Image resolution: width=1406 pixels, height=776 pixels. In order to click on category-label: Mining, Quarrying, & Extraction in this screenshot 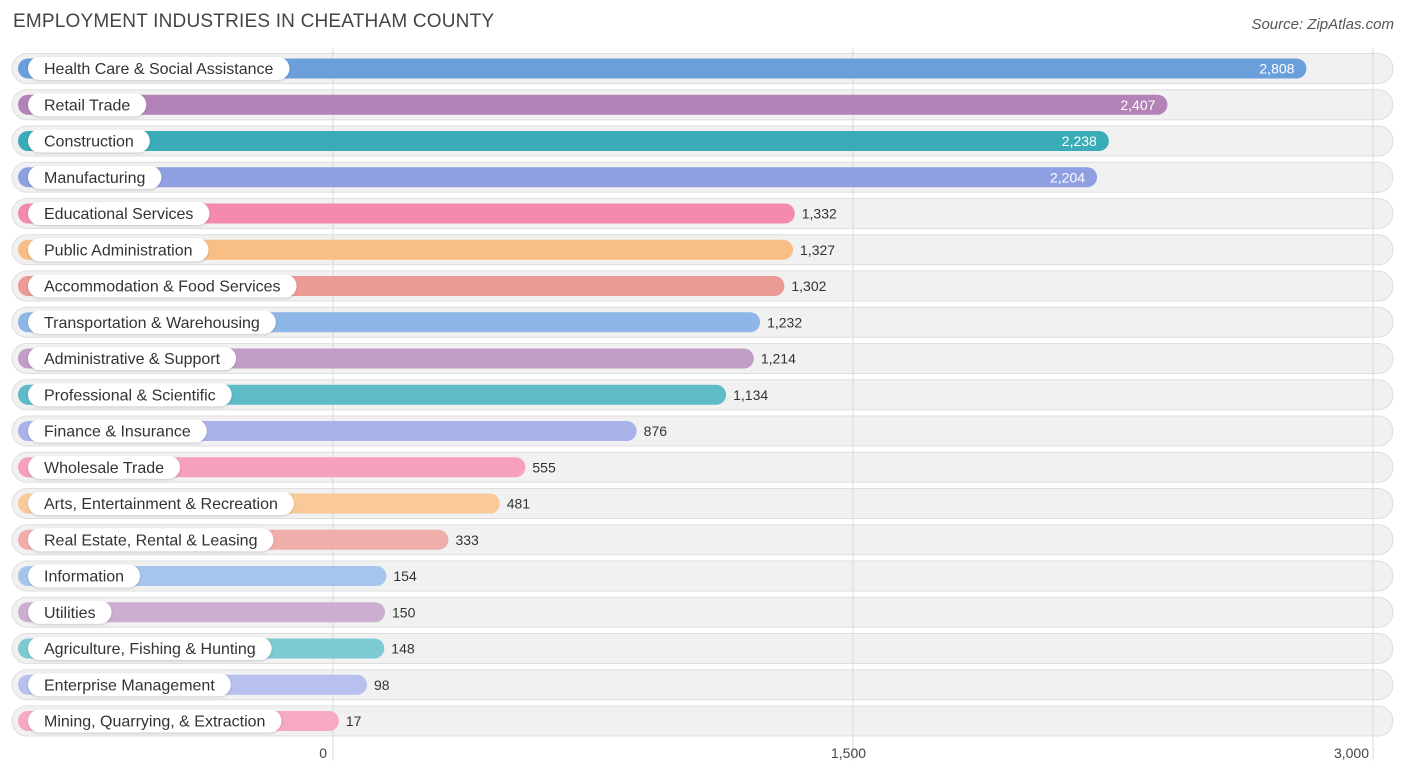, I will do `click(154, 722)`.